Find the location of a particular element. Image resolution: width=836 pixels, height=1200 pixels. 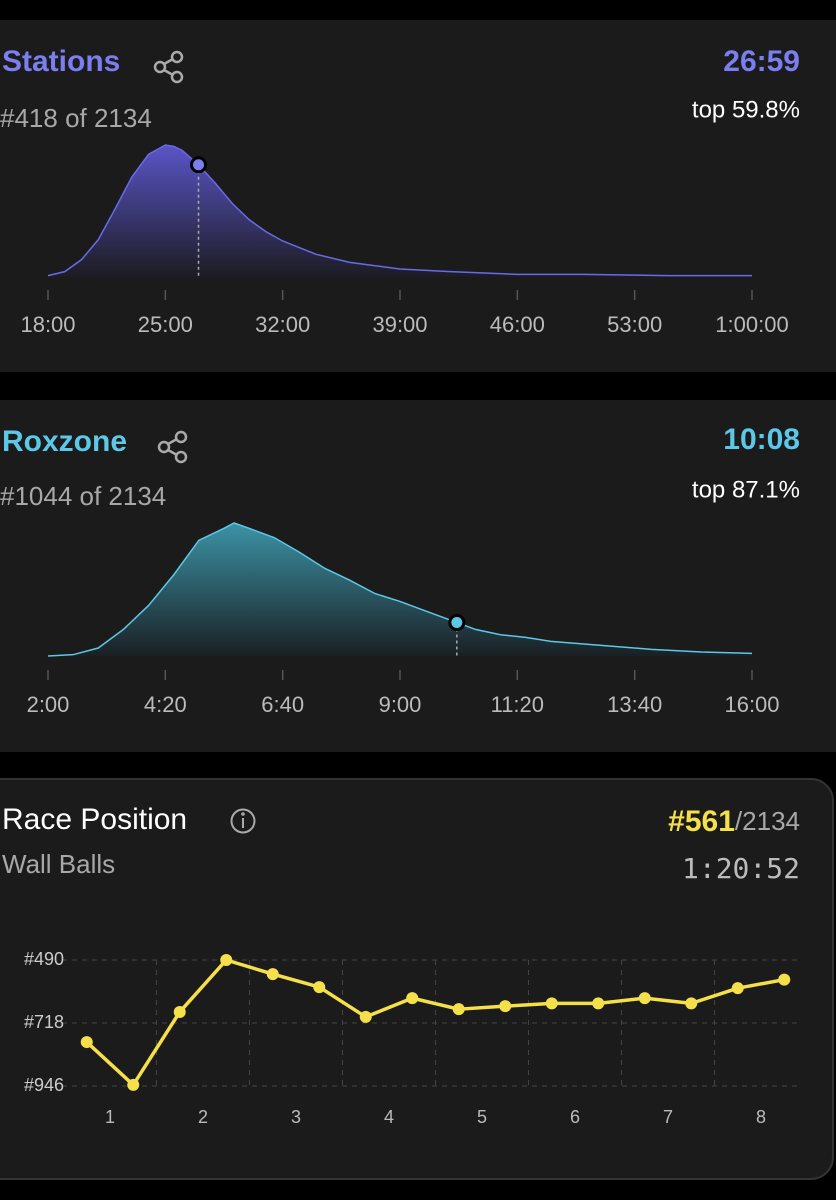

rank-total: /2134 is located at coordinates (767, 821).